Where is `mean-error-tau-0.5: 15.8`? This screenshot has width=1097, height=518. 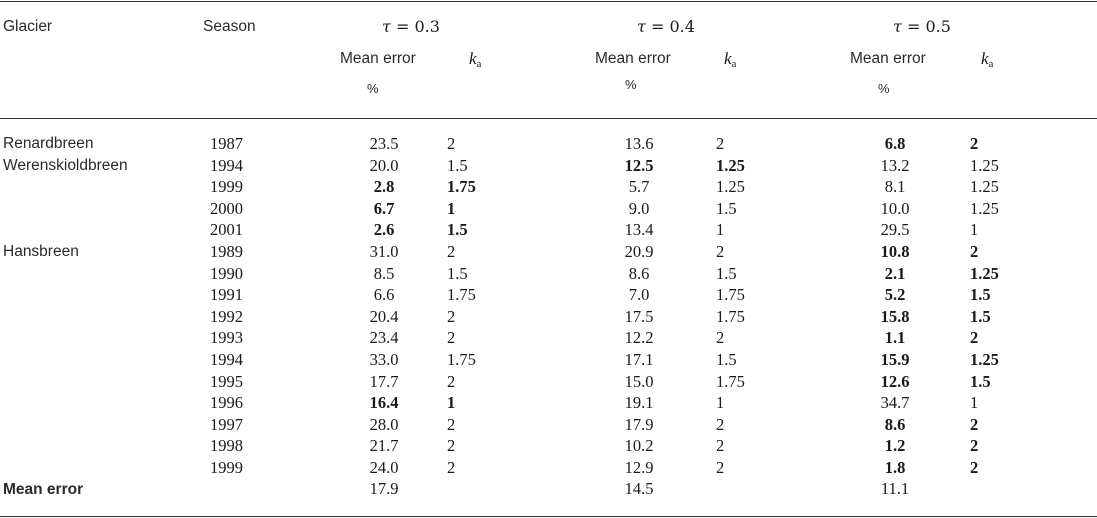
mean-error-tau-0.5: 15.8 is located at coordinates (895, 316).